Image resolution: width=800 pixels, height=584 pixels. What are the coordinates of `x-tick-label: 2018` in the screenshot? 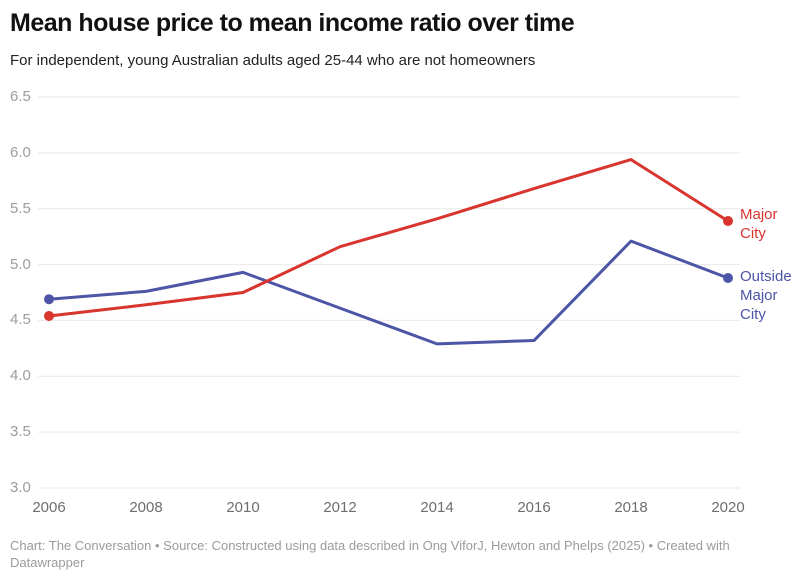 It's located at (631, 507).